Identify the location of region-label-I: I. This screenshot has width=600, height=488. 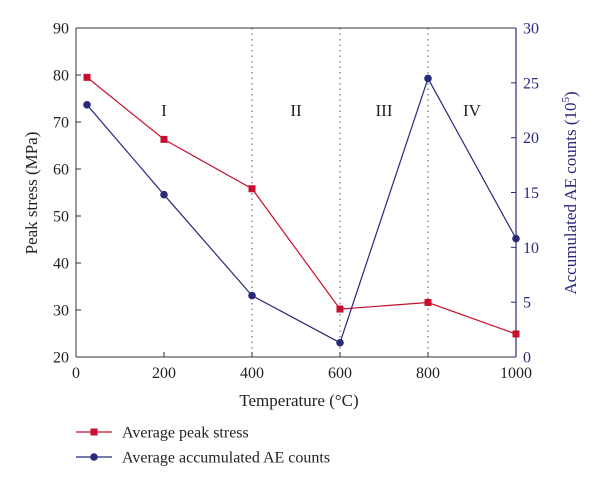
(164, 110).